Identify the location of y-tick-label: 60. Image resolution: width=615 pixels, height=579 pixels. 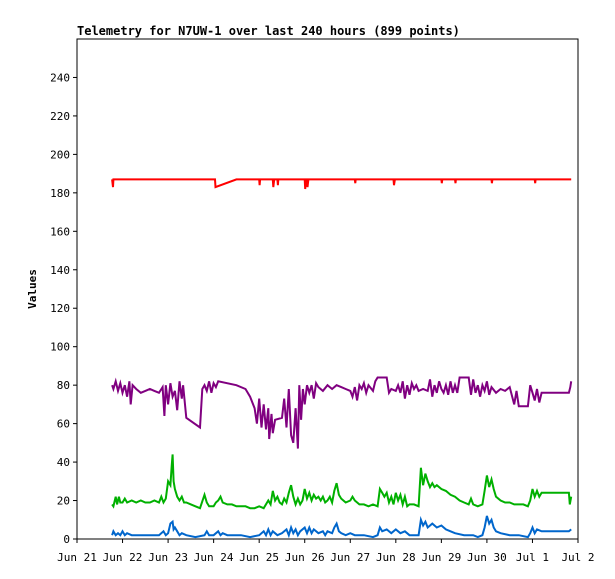
(63, 424).